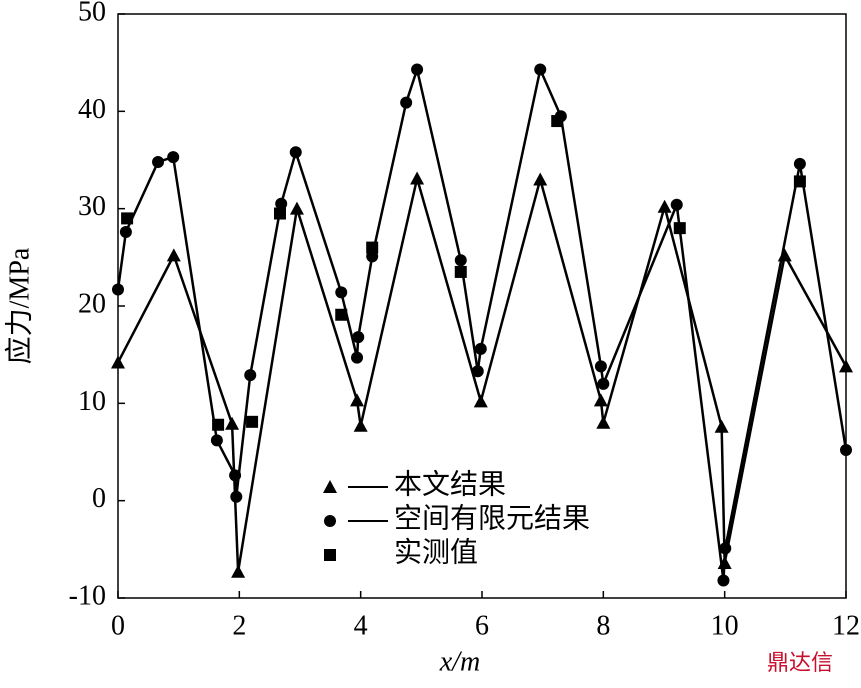 The width and height of the screenshot is (861, 688). Describe the element at coordinates (92, 109) in the screenshot. I see `y-tick-label: 40` at that location.